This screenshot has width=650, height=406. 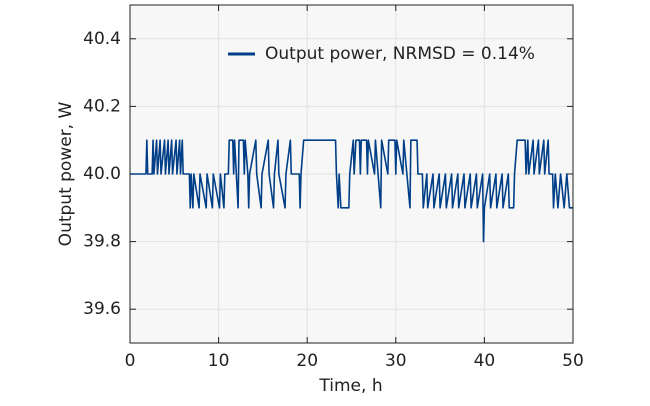 I want to click on x-tick-label: 30, so click(x=396, y=361).